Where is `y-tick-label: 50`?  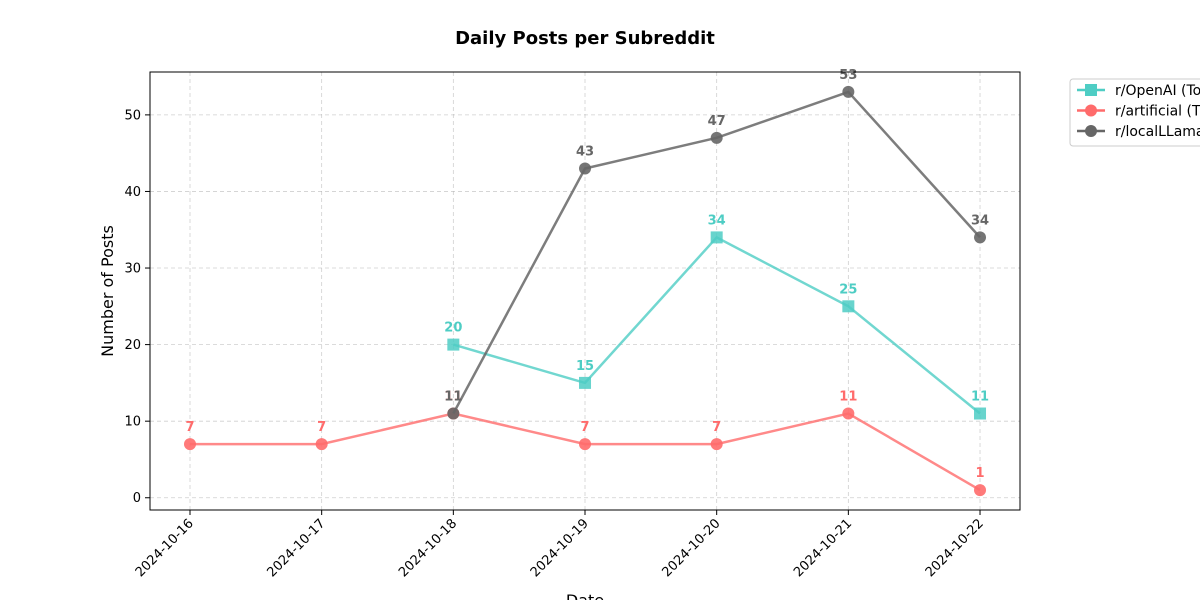 y-tick-label: 50 is located at coordinates (132, 115).